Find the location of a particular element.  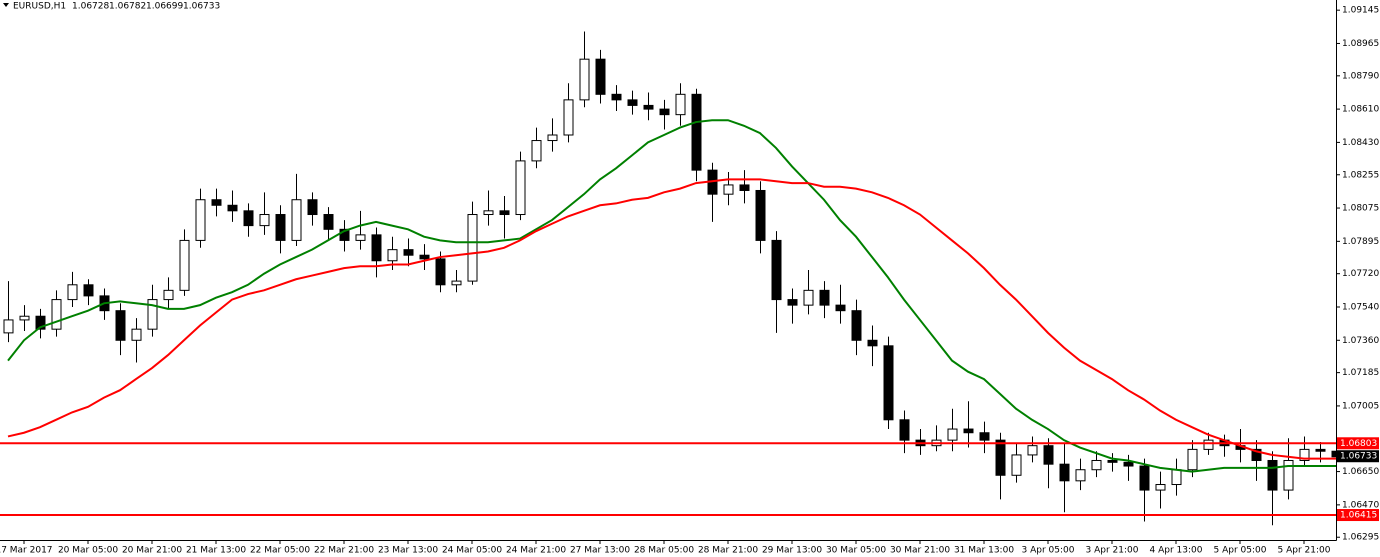

x-tick-label: 3 Apr 05:00 is located at coordinates (1048, 551).